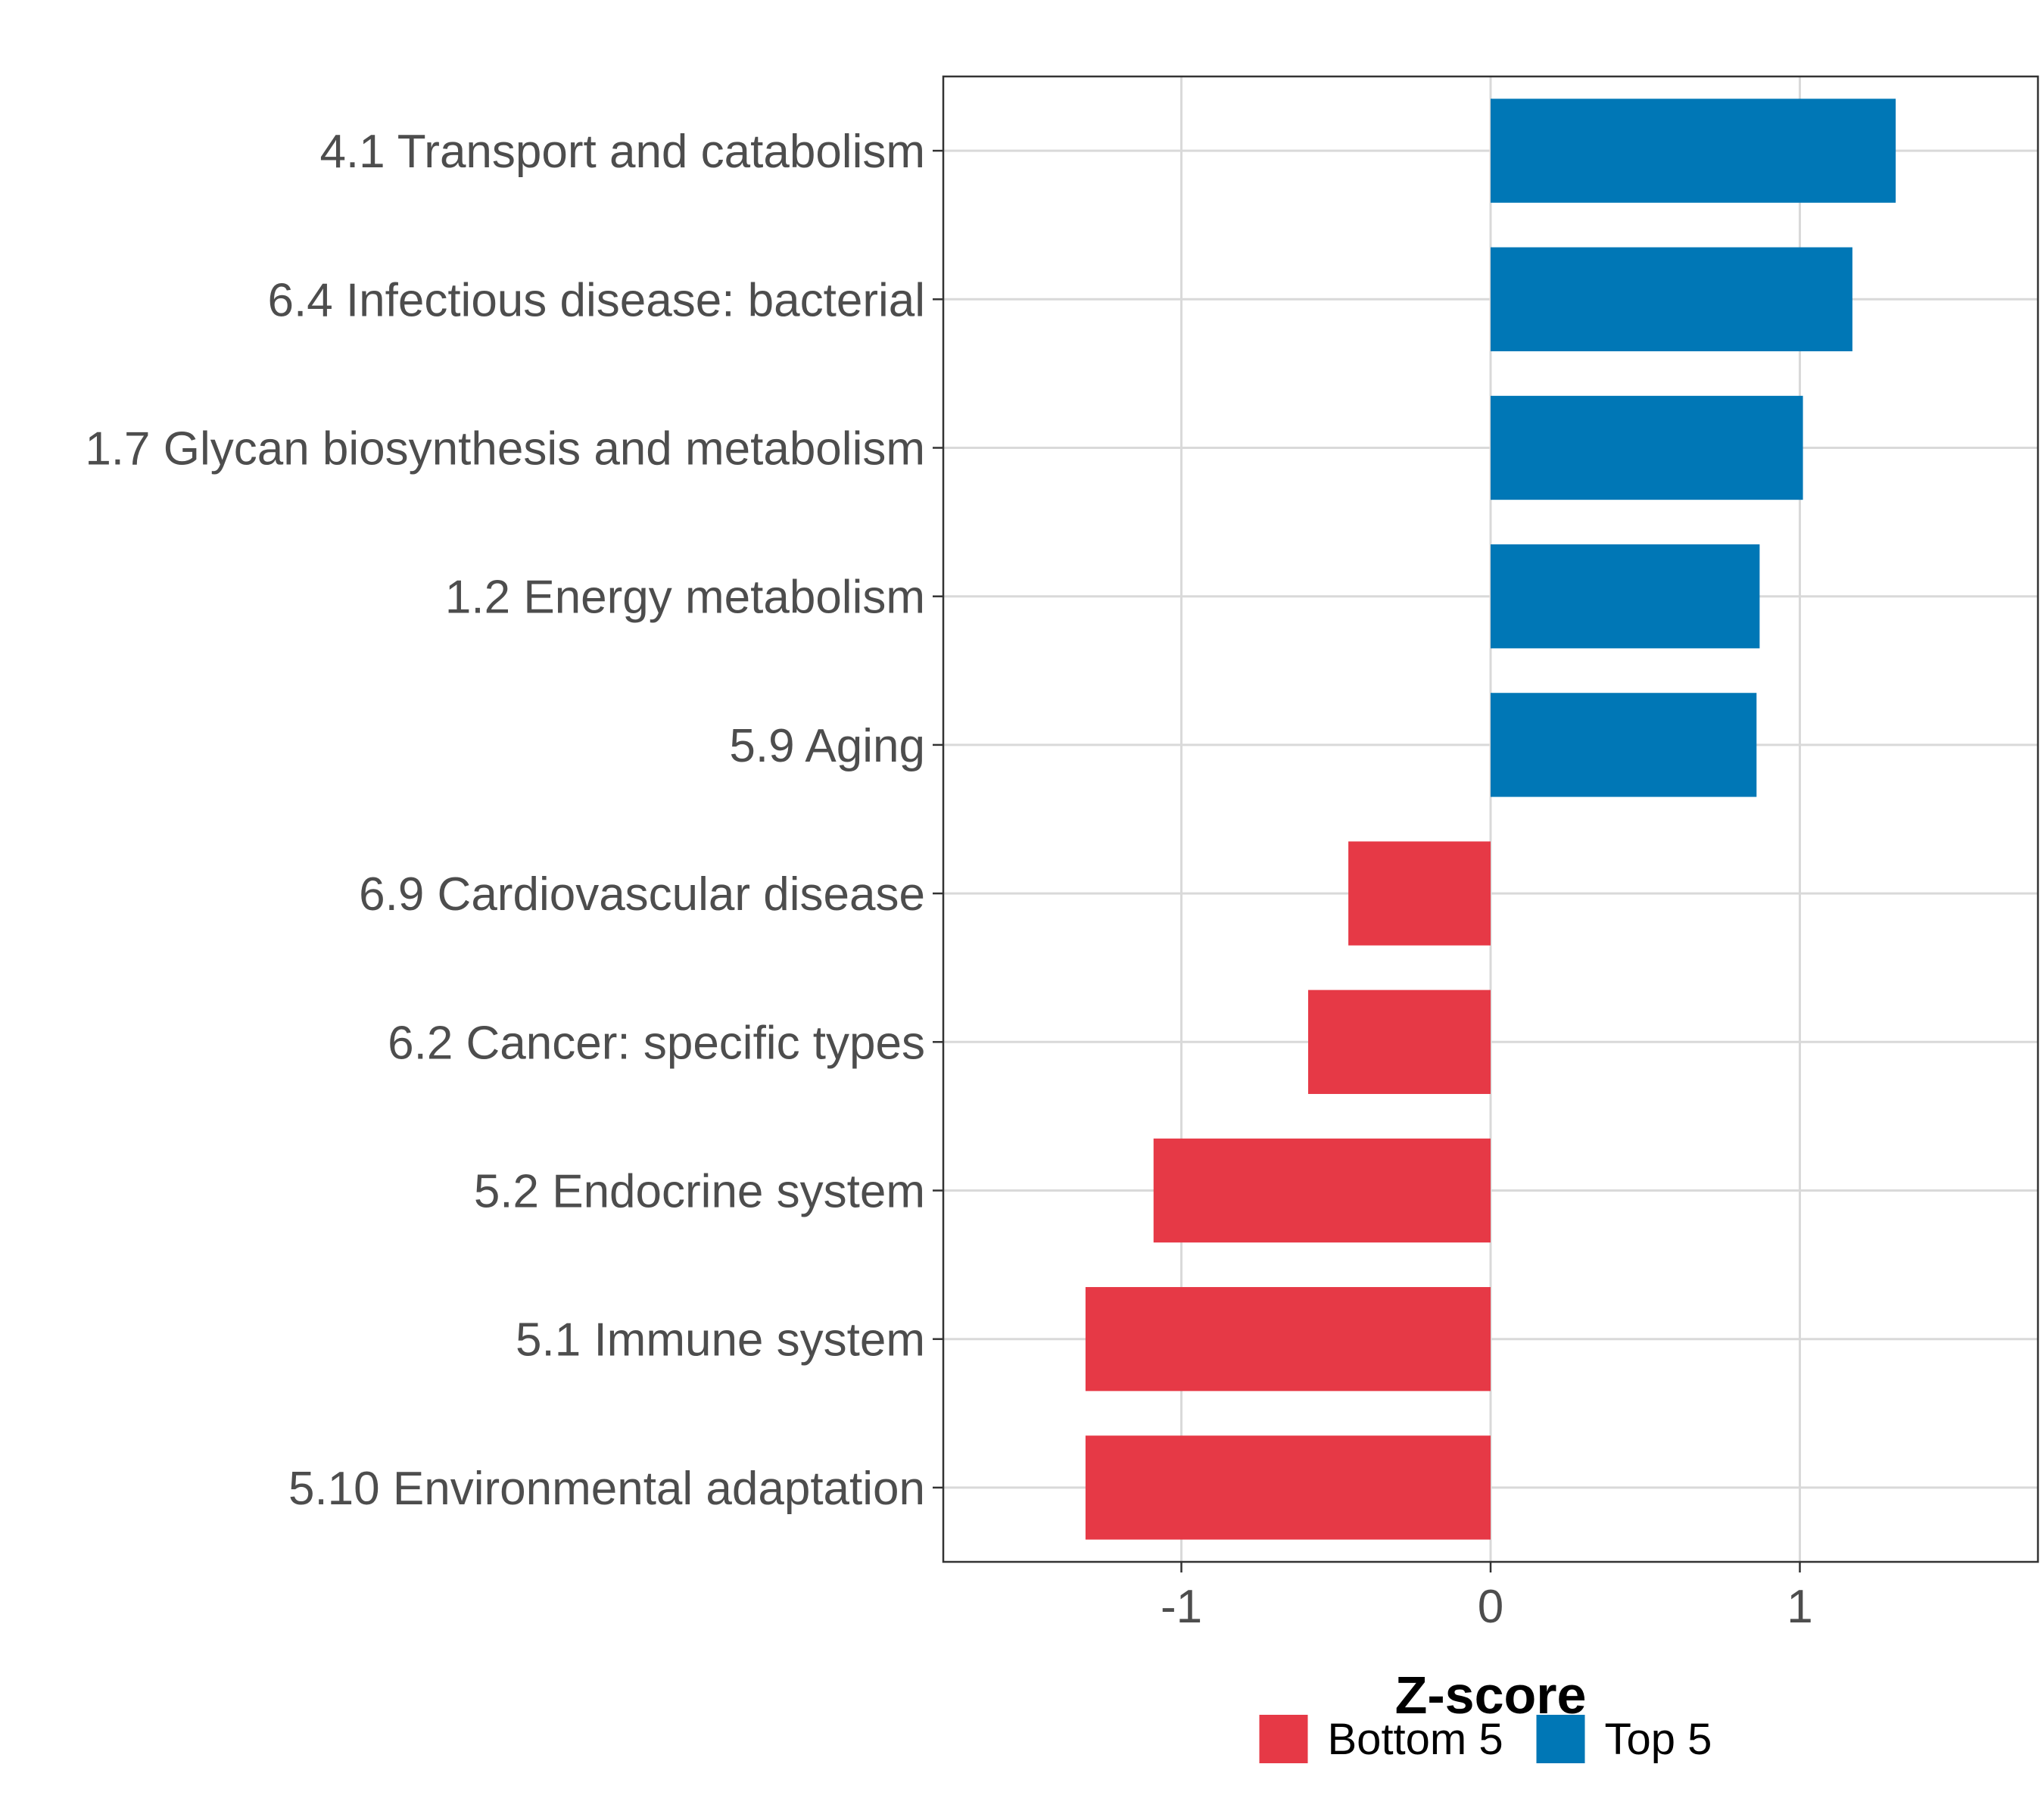  I want to click on y-tick-label: 5.10 Environmental adaptation, so click(606, 1489).